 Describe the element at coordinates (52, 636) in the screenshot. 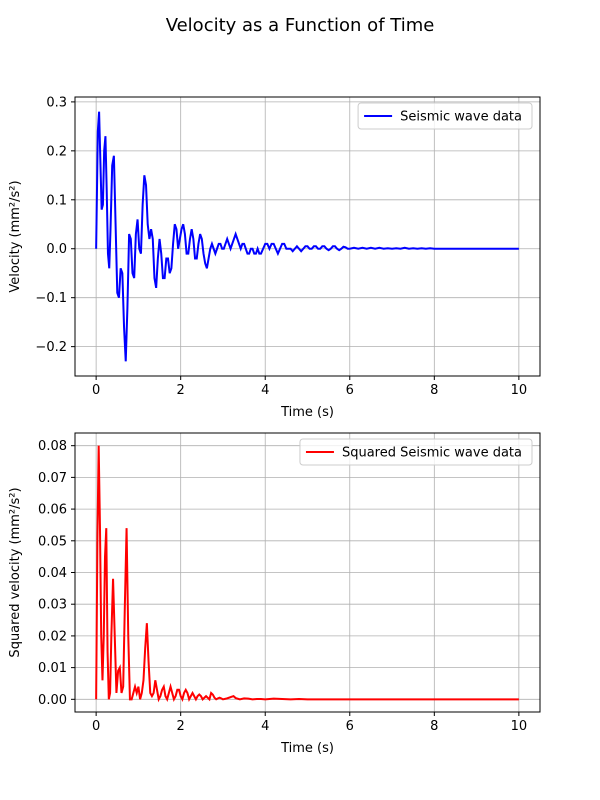

I see `squared-velocity-y-tick-label-2: 0.02` at that location.